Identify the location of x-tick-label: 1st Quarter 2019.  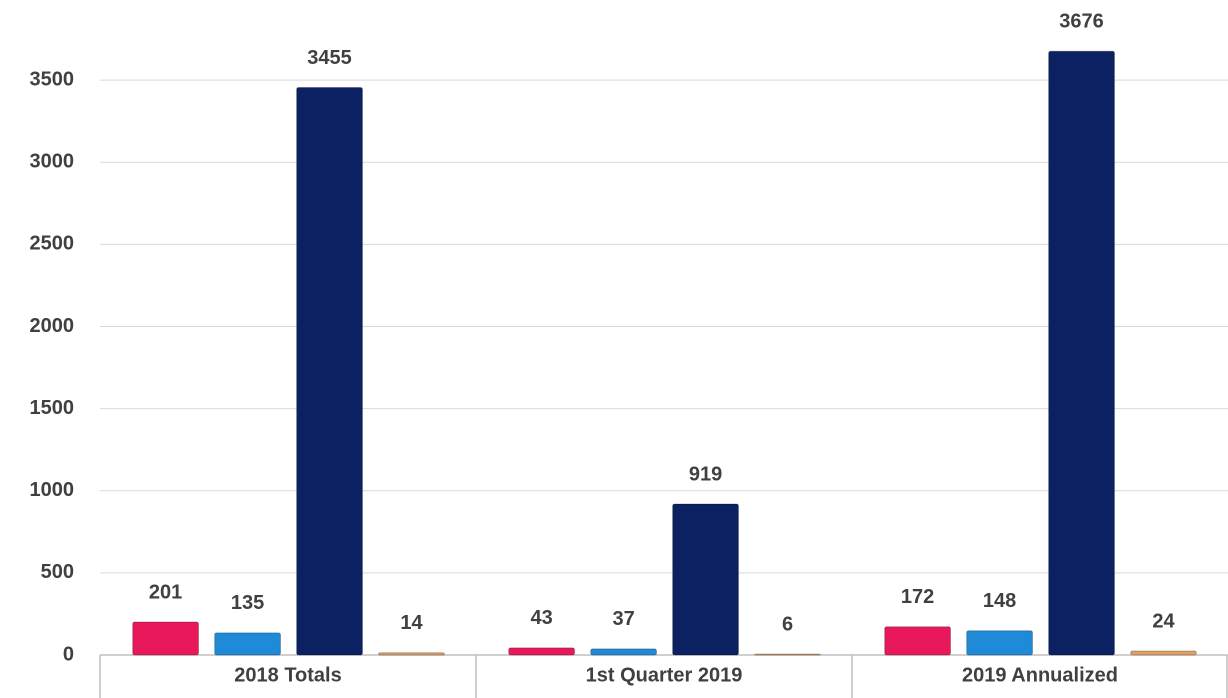
(664, 675).